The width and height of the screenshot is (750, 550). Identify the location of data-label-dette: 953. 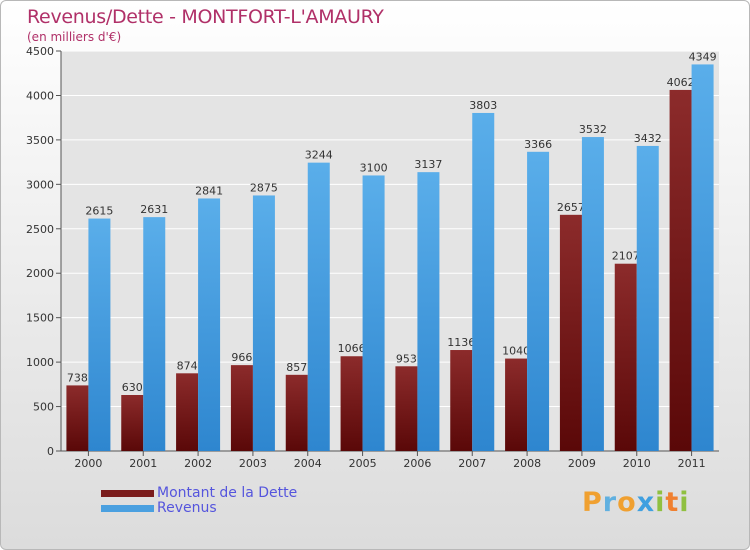
(406, 358).